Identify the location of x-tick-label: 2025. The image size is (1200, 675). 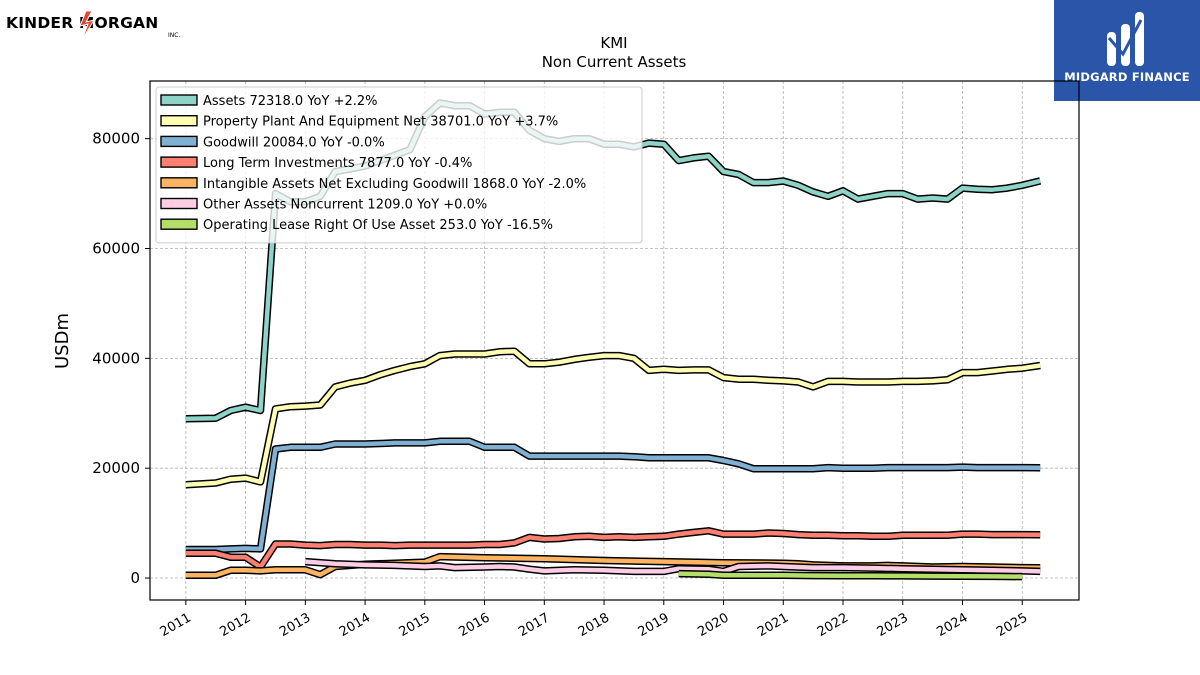
(1012, 625).